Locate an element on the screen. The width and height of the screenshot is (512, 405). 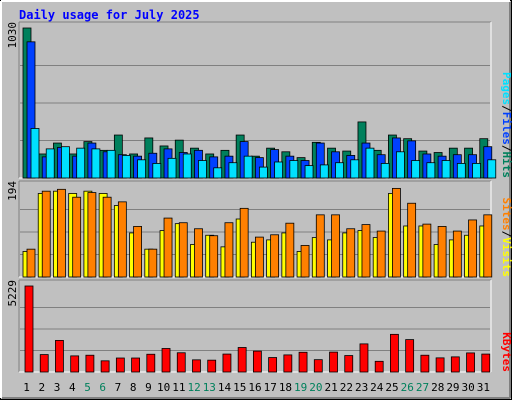
x-tick-label: 24 is located at coordinates (377, 387).